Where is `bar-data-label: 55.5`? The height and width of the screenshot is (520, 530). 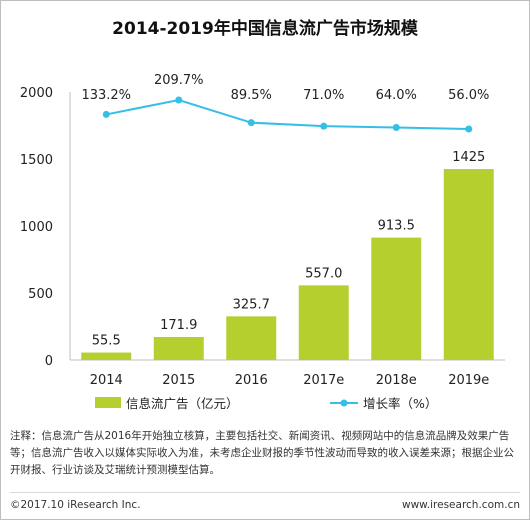 bar-data-label: 55.5 is located at coordinates (106, 341).